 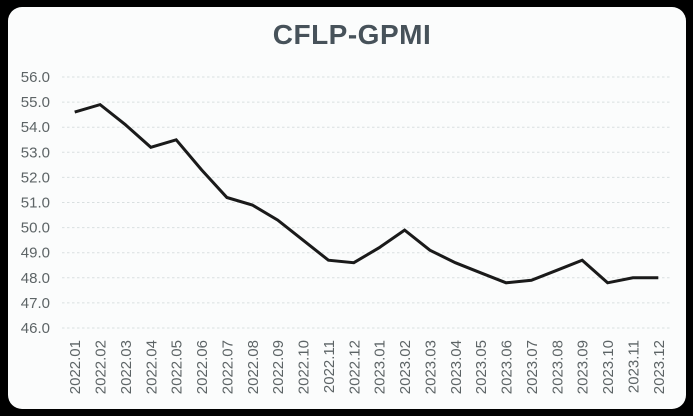 I want to click on chart-title: CFLP-GPMI, so click(x=352, y=34).